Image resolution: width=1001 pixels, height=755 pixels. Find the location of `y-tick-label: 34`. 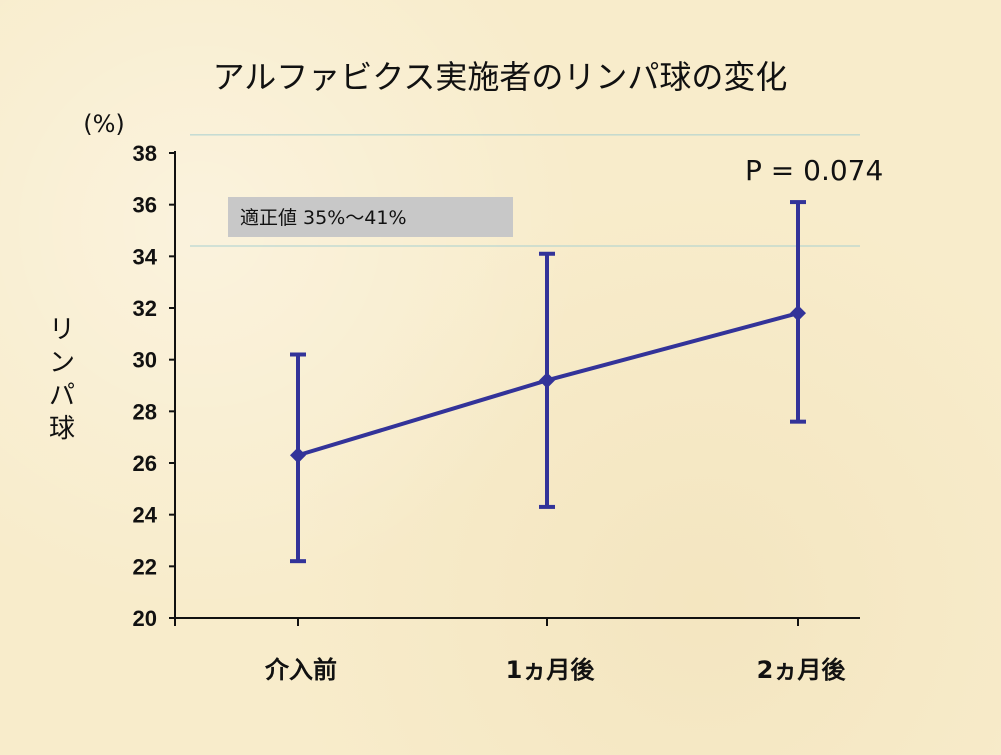

y-tick-label: 34 is located at coordinates (145, 256).